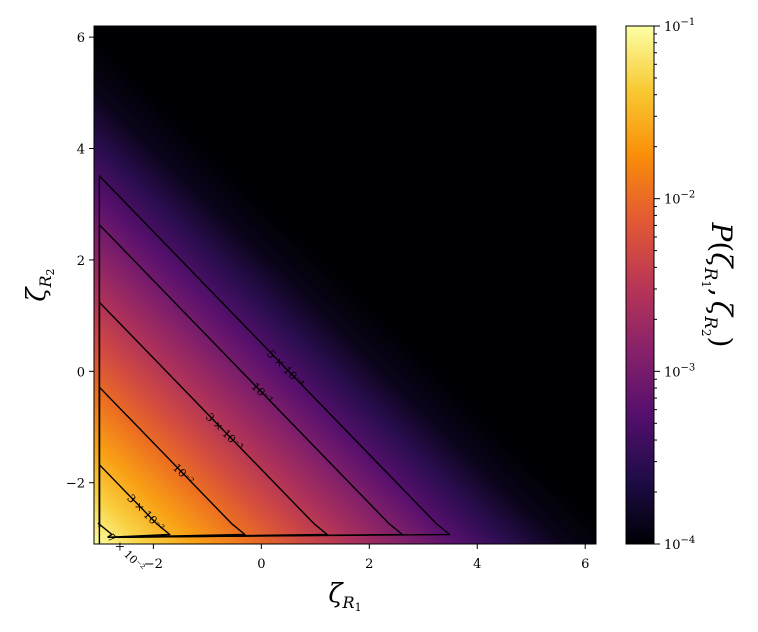 The height and width of the screenshot is (632, 758). What do you see at coordinates (81, 38) in the screenshot?
I see `y-tick-label: 6` at bounding box center [81, 38].